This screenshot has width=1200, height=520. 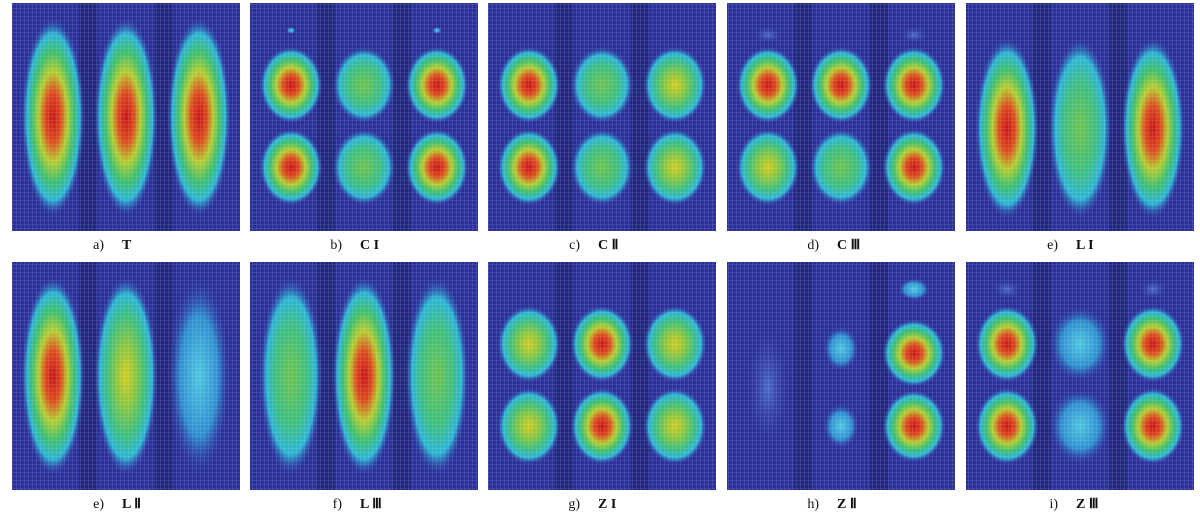 I want to click on mode-panel: f) L Ⅲ, so click(x=364, y=387).